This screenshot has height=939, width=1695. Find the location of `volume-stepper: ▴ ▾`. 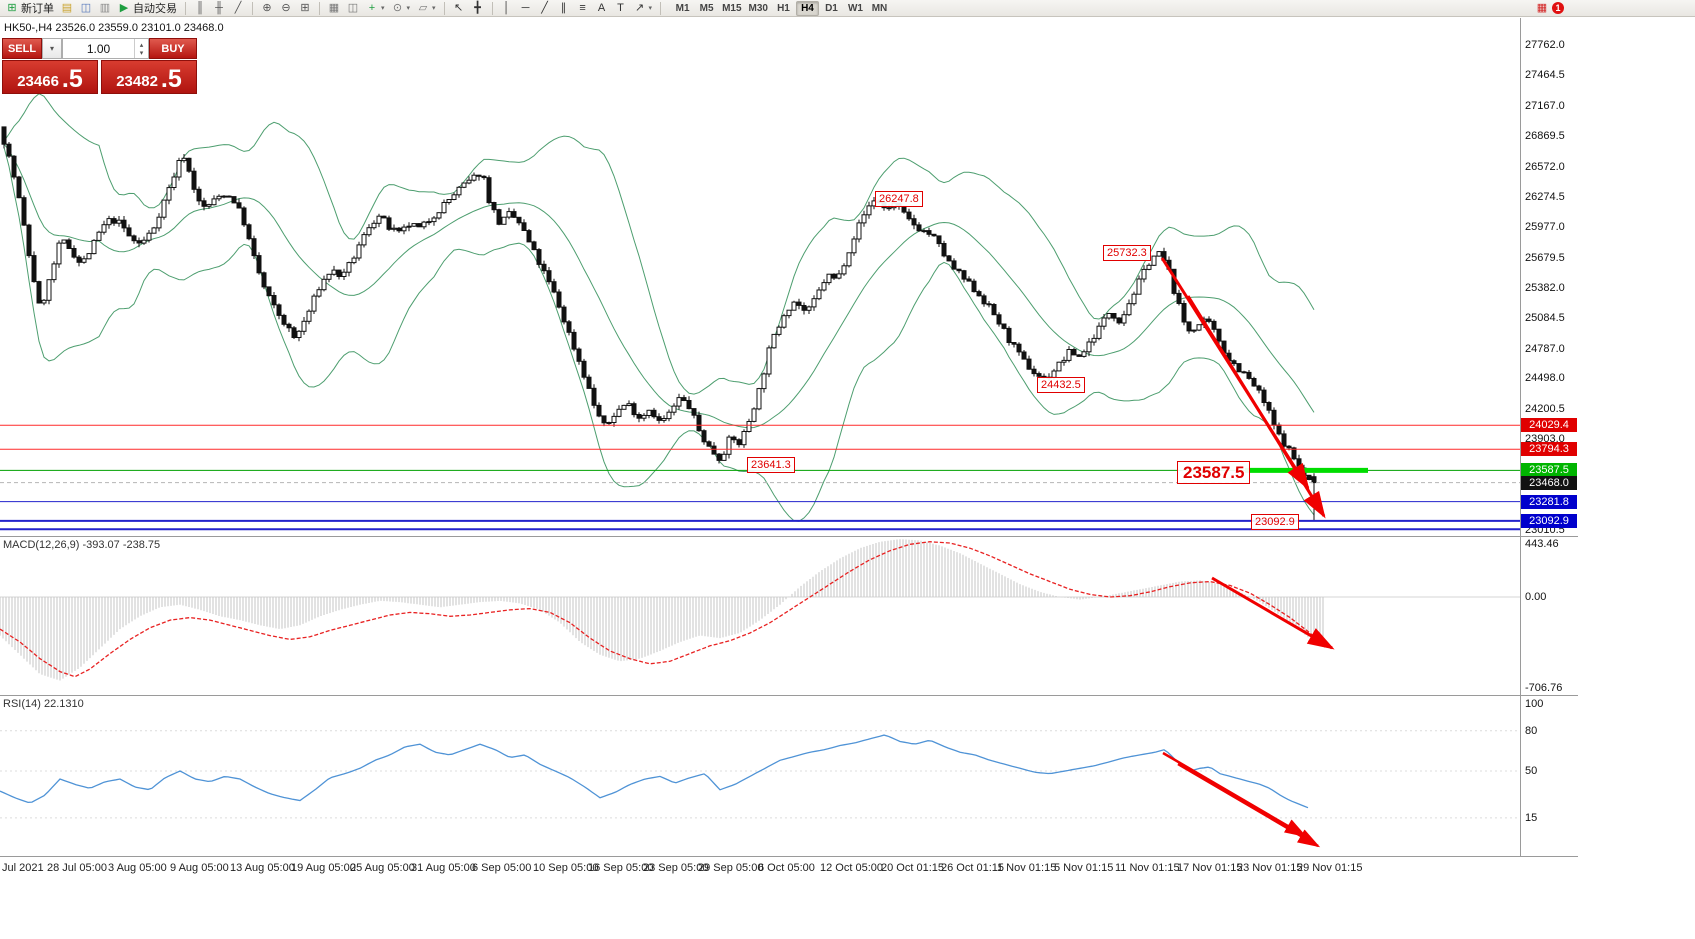

volume-stepper: ▴ ▾ is located at coordinates (141, 48).